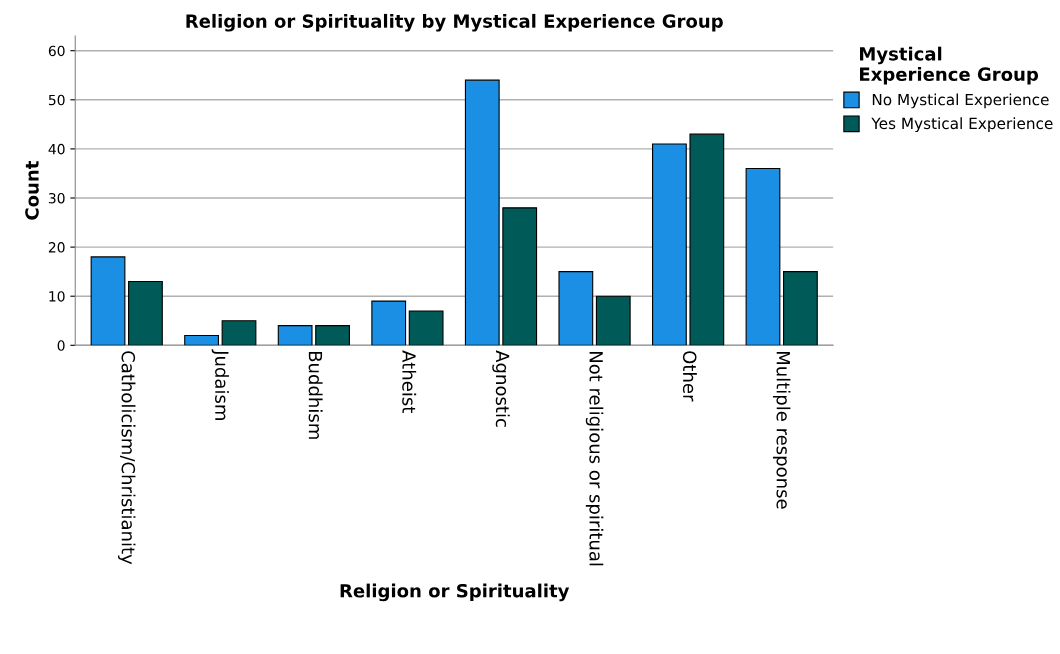  I want to click on x-axis-title: Religion or Spirituality, so click(455, 592).